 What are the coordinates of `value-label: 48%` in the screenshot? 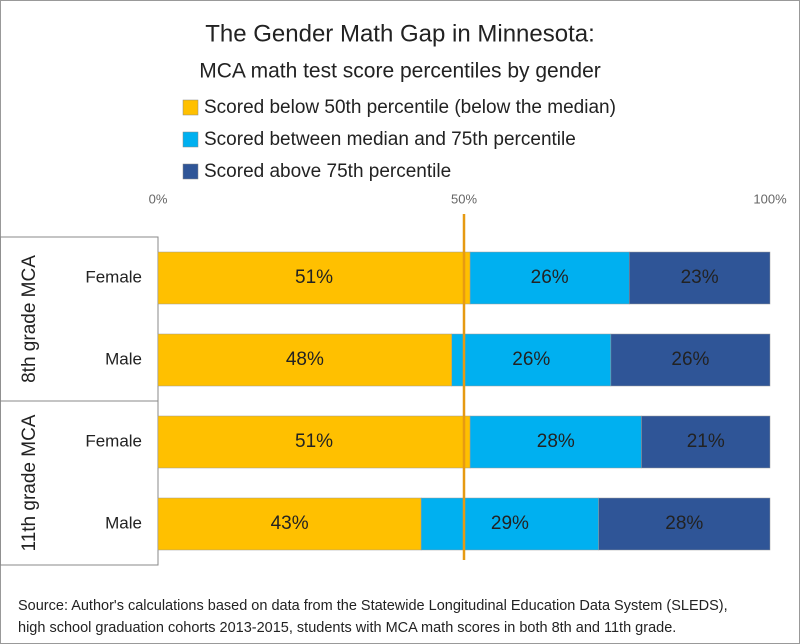 It's located at (305, 359).